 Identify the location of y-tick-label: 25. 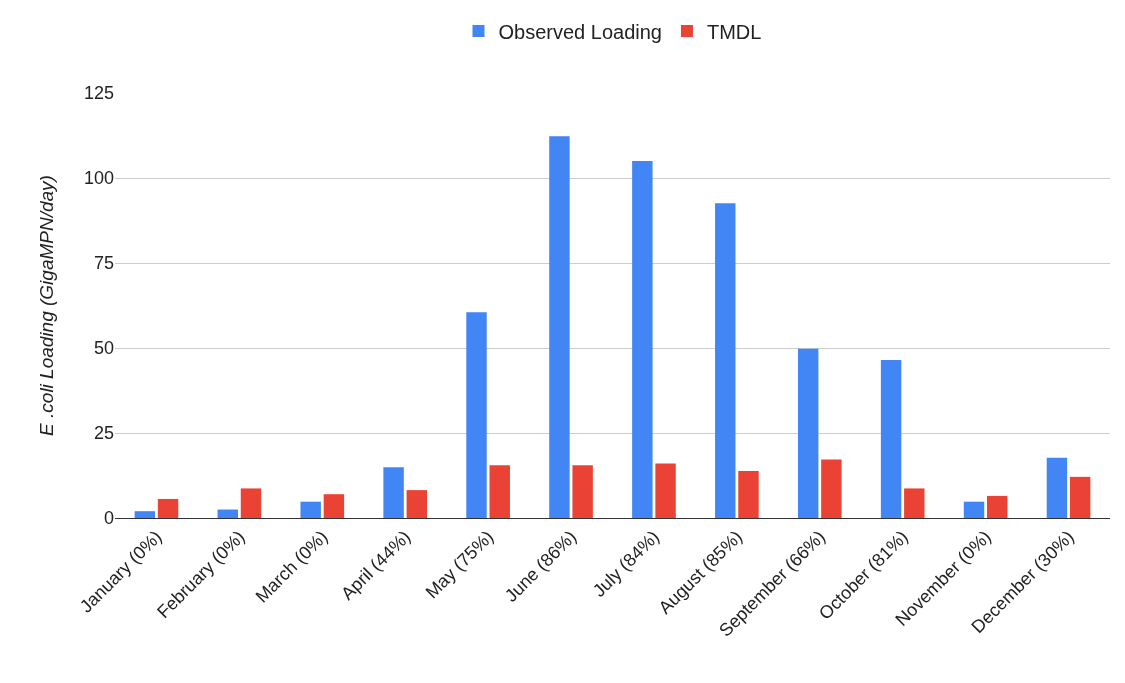
(103, 433).